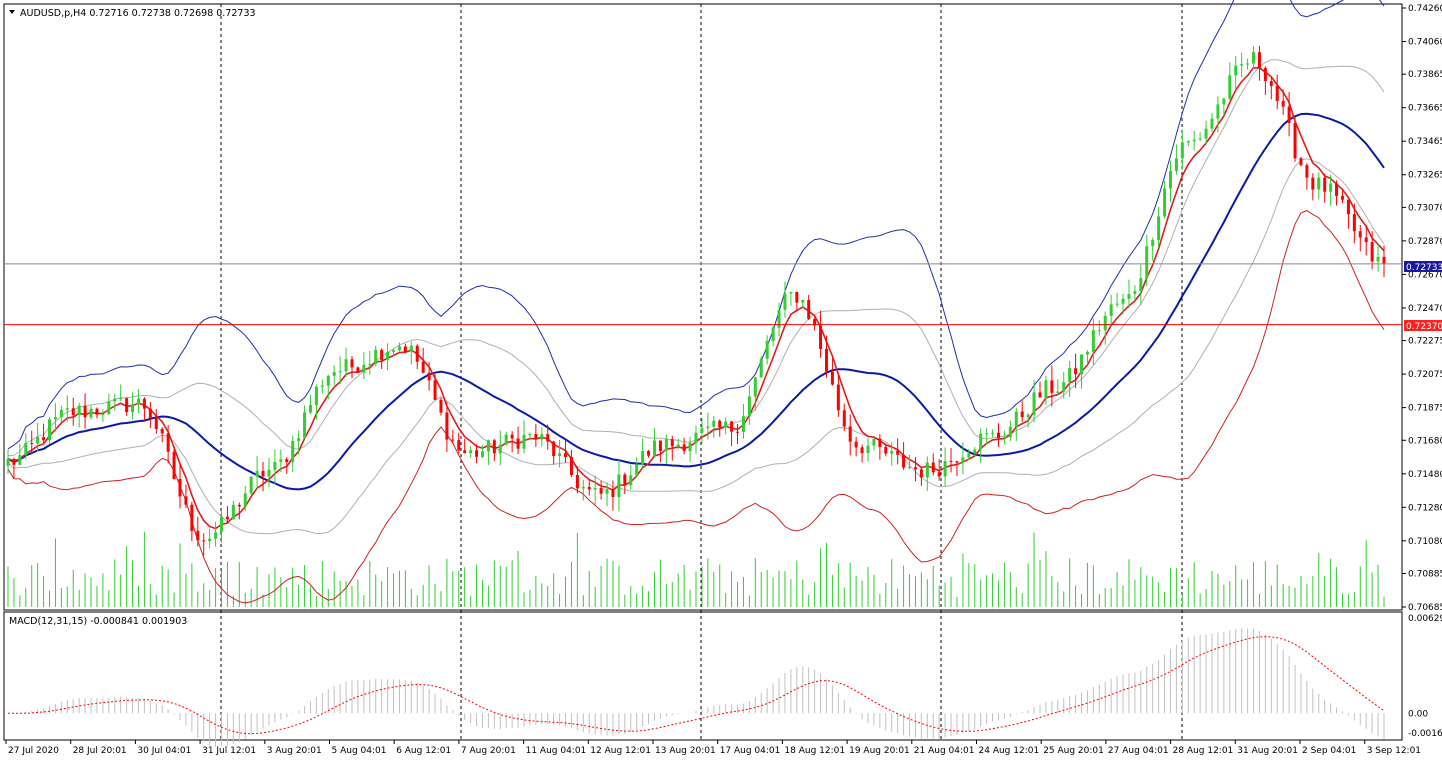 This screenshot has width=1442, height=768. I want to click on macd-label: MACD(12,31,15) -0.000841 0.001903, so click(98, 621).